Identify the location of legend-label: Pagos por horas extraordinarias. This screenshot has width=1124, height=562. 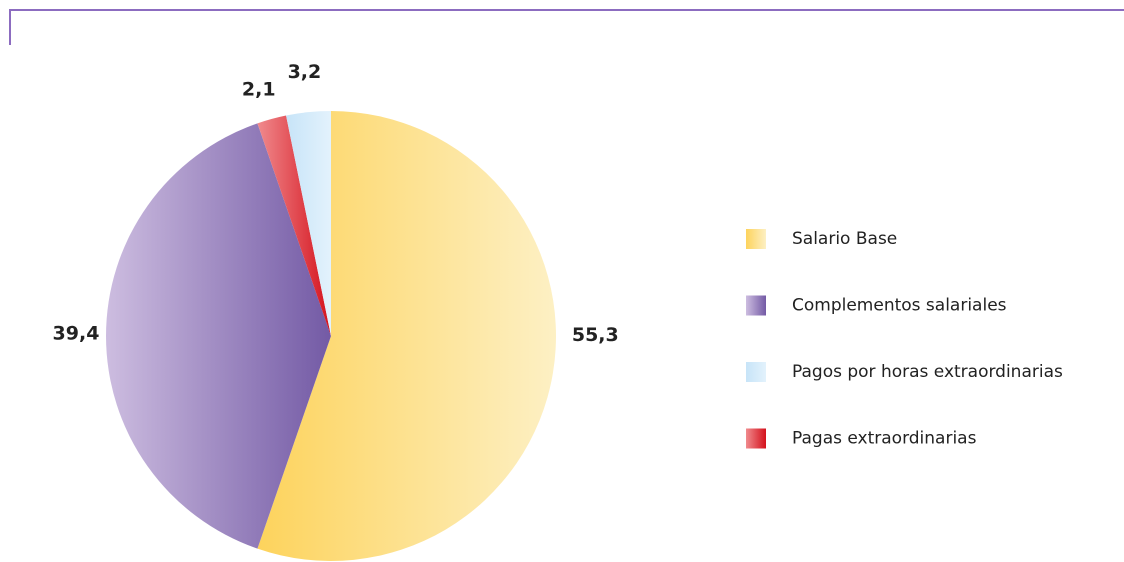
(927, 372).